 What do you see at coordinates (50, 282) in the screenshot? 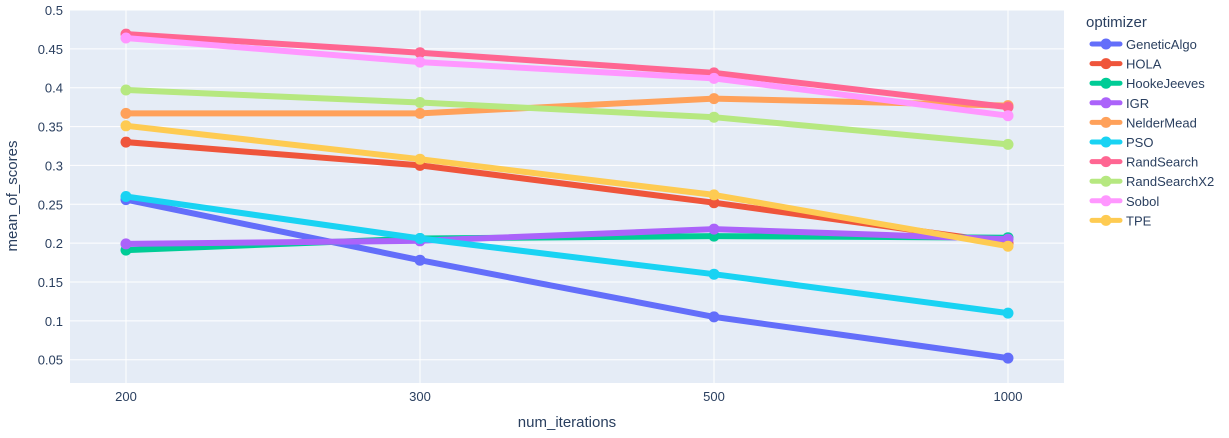
I see `y-tick-label: 0.15` at bounding box center [50, 282].